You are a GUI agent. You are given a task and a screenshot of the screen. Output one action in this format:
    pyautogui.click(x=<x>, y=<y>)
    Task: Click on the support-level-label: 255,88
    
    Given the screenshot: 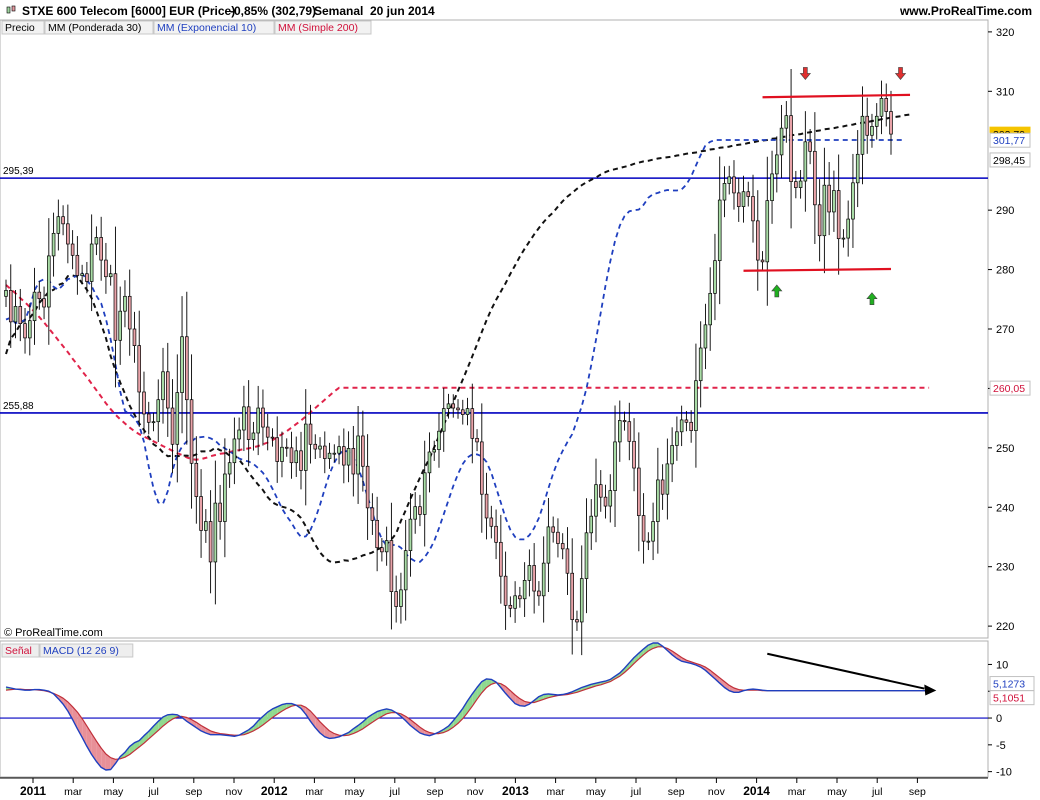 What is the action you would take?
    pyautogui.click(x=18, y=406)
    